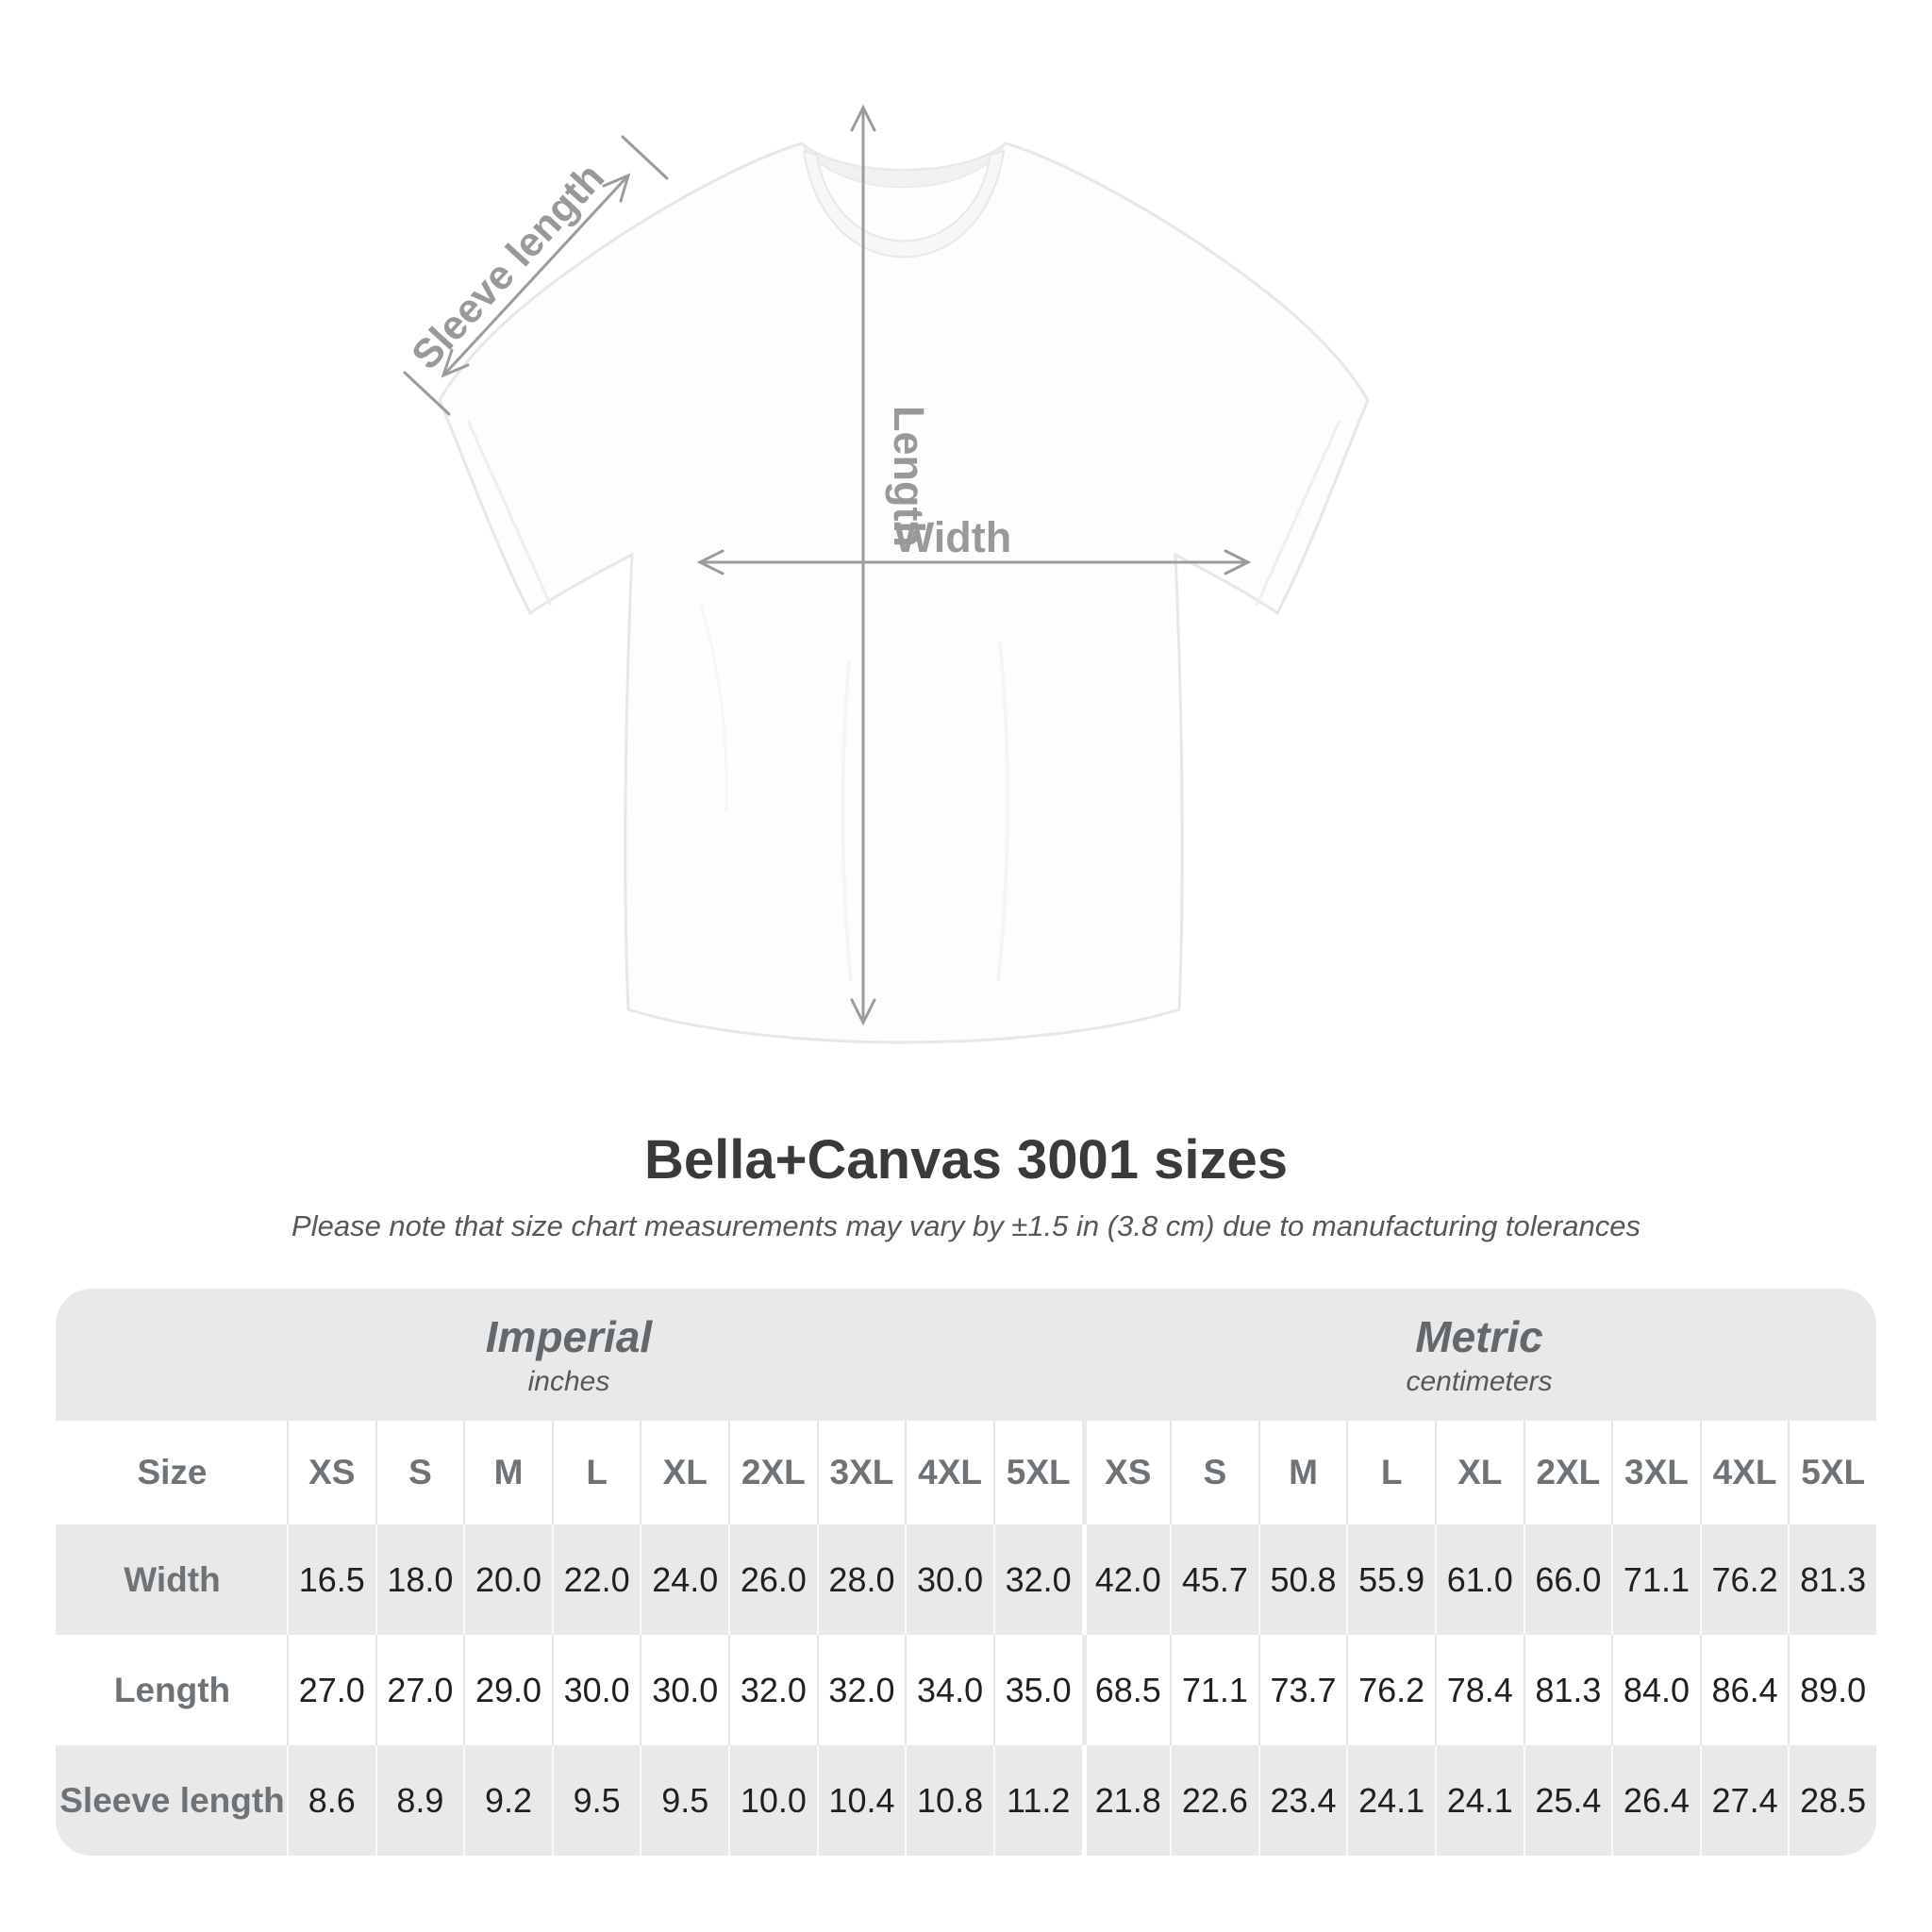  What do you see at coordinates (773, 1473) in the screenshot?
I see `imperial-size-header: 2XL` at bounding box center [773, 1473].